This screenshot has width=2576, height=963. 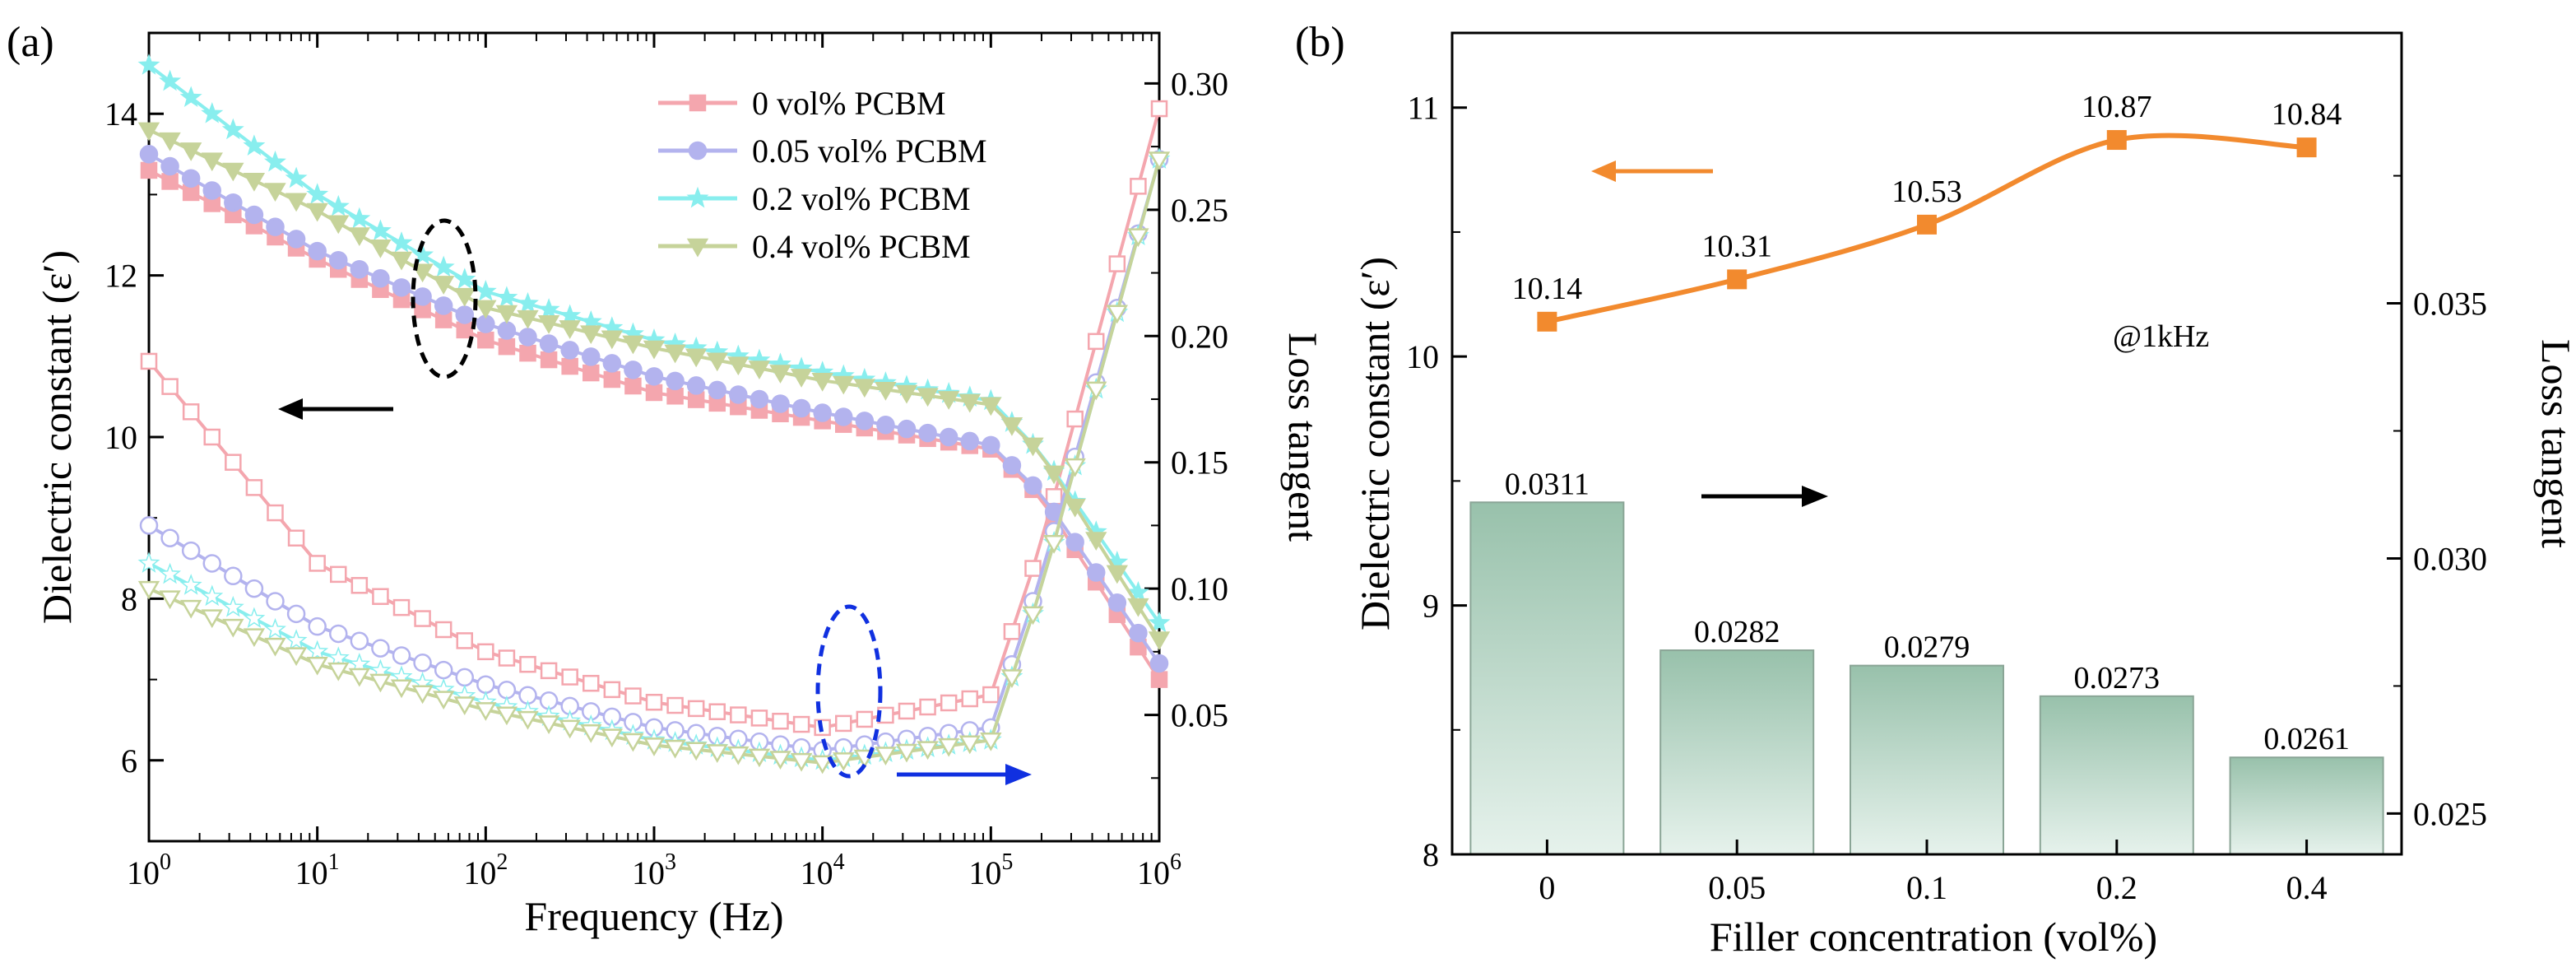 I want to click on dielectric-label: 10.87, so click(x=2117, y=107).